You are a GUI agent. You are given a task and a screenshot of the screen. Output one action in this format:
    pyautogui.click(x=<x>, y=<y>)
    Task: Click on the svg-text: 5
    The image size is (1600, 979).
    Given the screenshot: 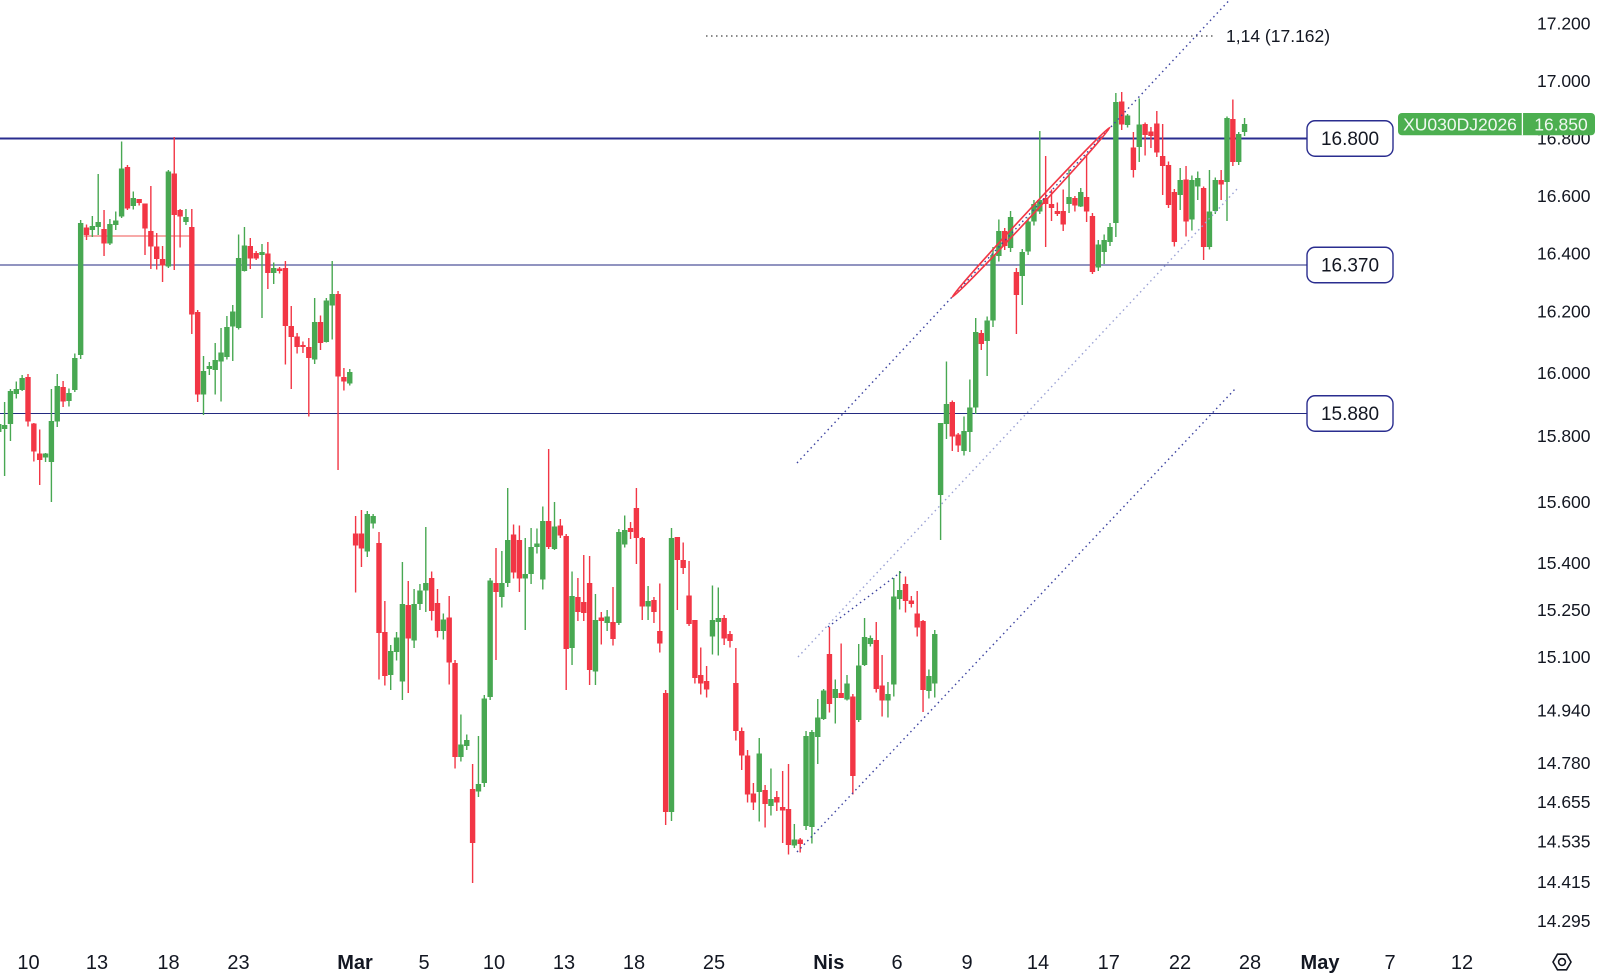 What is the action you would take?
    pyautogui.click(x=423, y=963)
    